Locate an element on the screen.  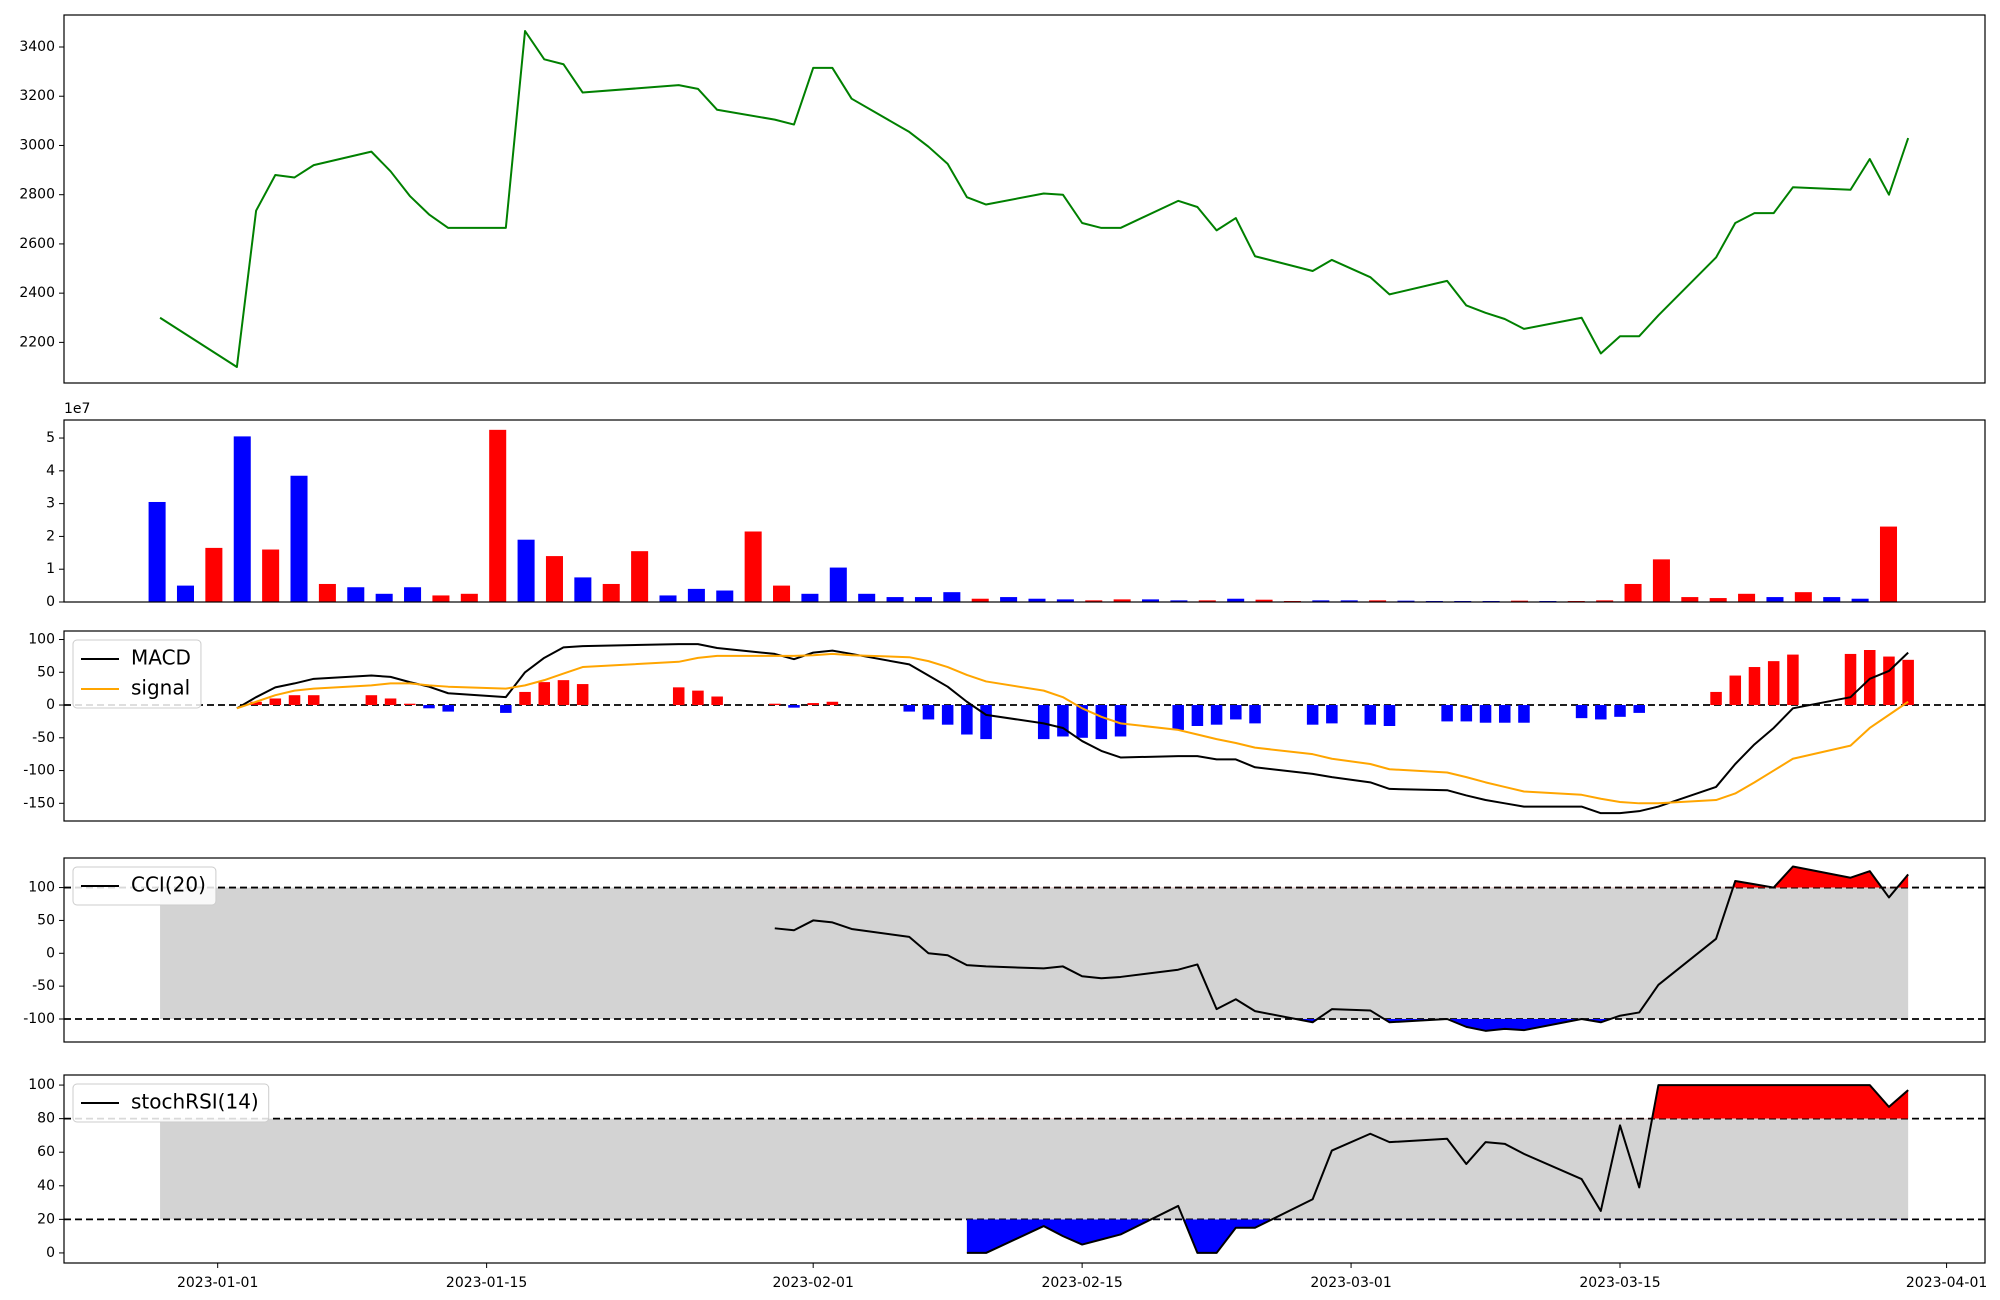
axes-frame is located at coordinates (1024, 726).